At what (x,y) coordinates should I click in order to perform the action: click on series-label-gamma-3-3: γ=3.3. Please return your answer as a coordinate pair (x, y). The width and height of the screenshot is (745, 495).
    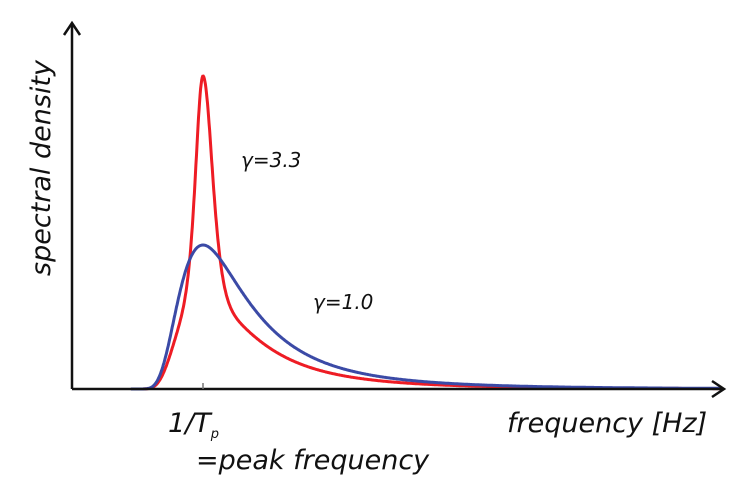
    Looking at the image, I should click on (271, 160).